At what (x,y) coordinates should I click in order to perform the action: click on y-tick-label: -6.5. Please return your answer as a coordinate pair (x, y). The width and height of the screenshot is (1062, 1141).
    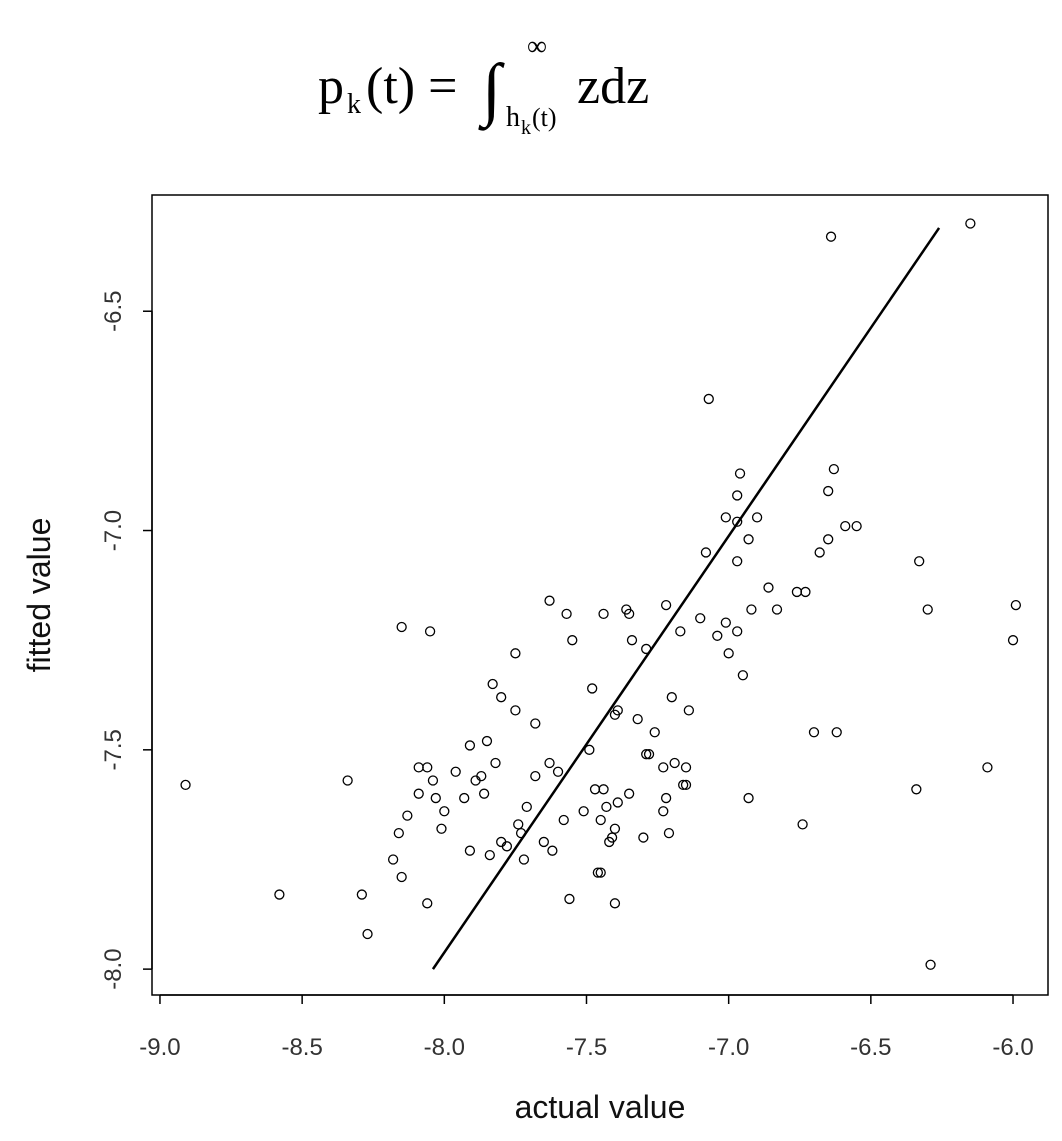
    Looking at the image, I should click on (113, 311).